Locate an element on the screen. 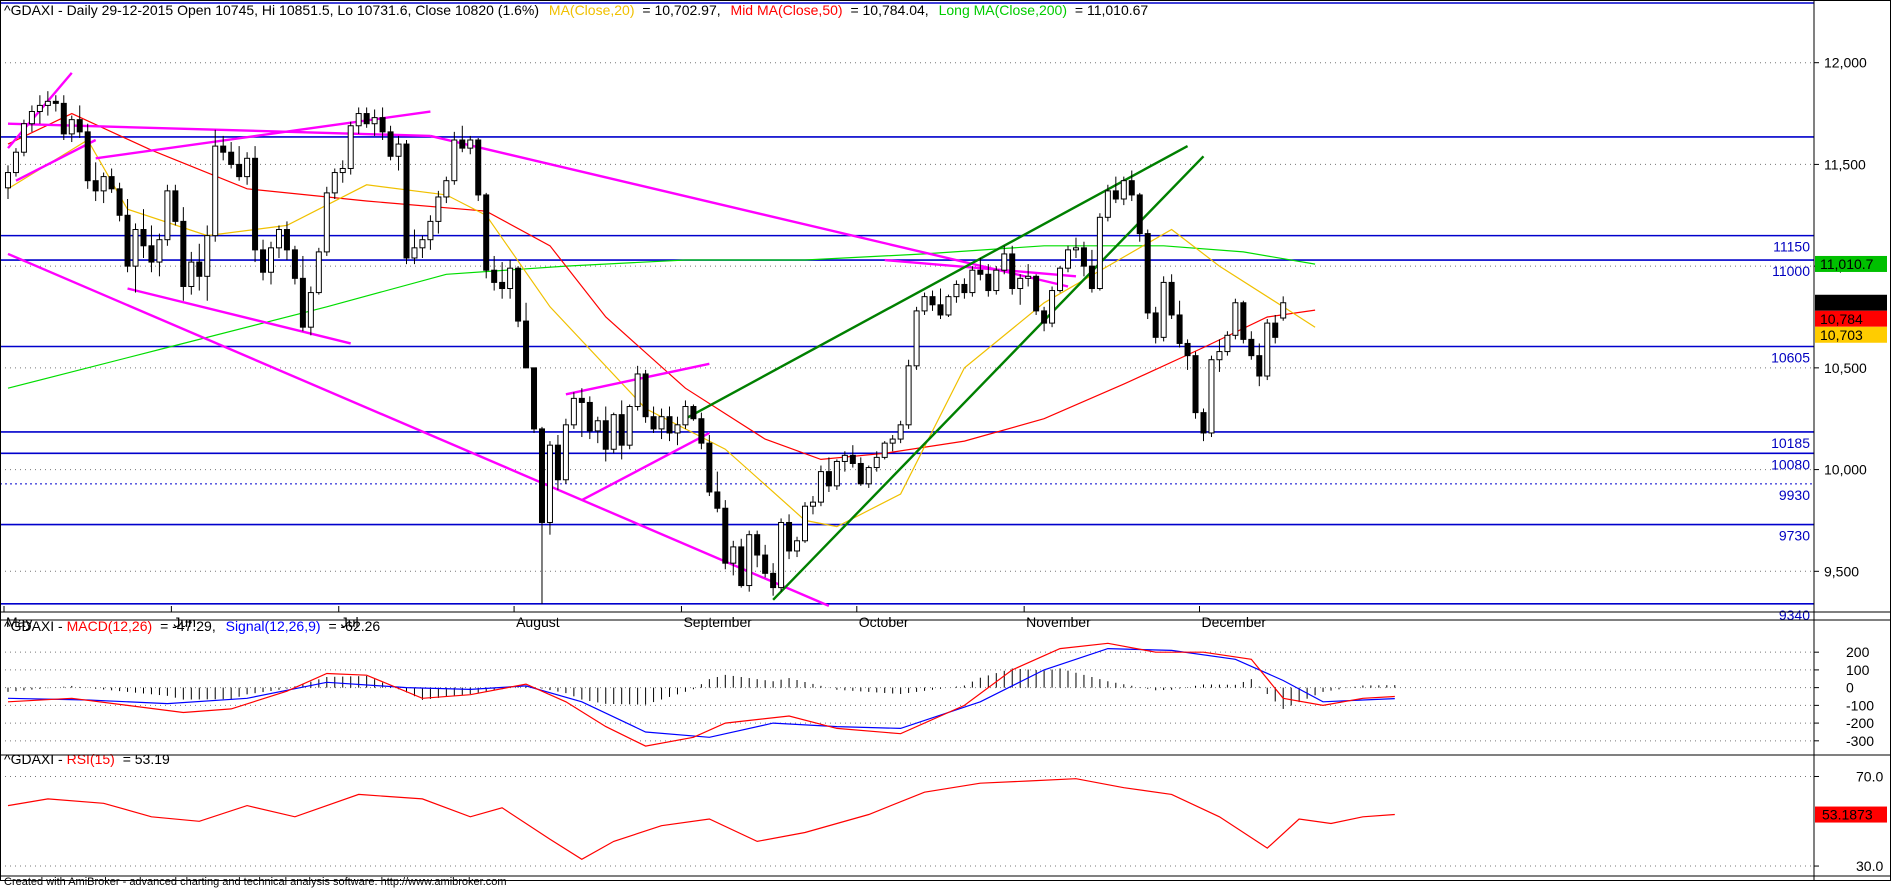 The height and width of the screenshot is (892, 1891). rsi-value: = 53.19 is located at coordinates (146, 759).